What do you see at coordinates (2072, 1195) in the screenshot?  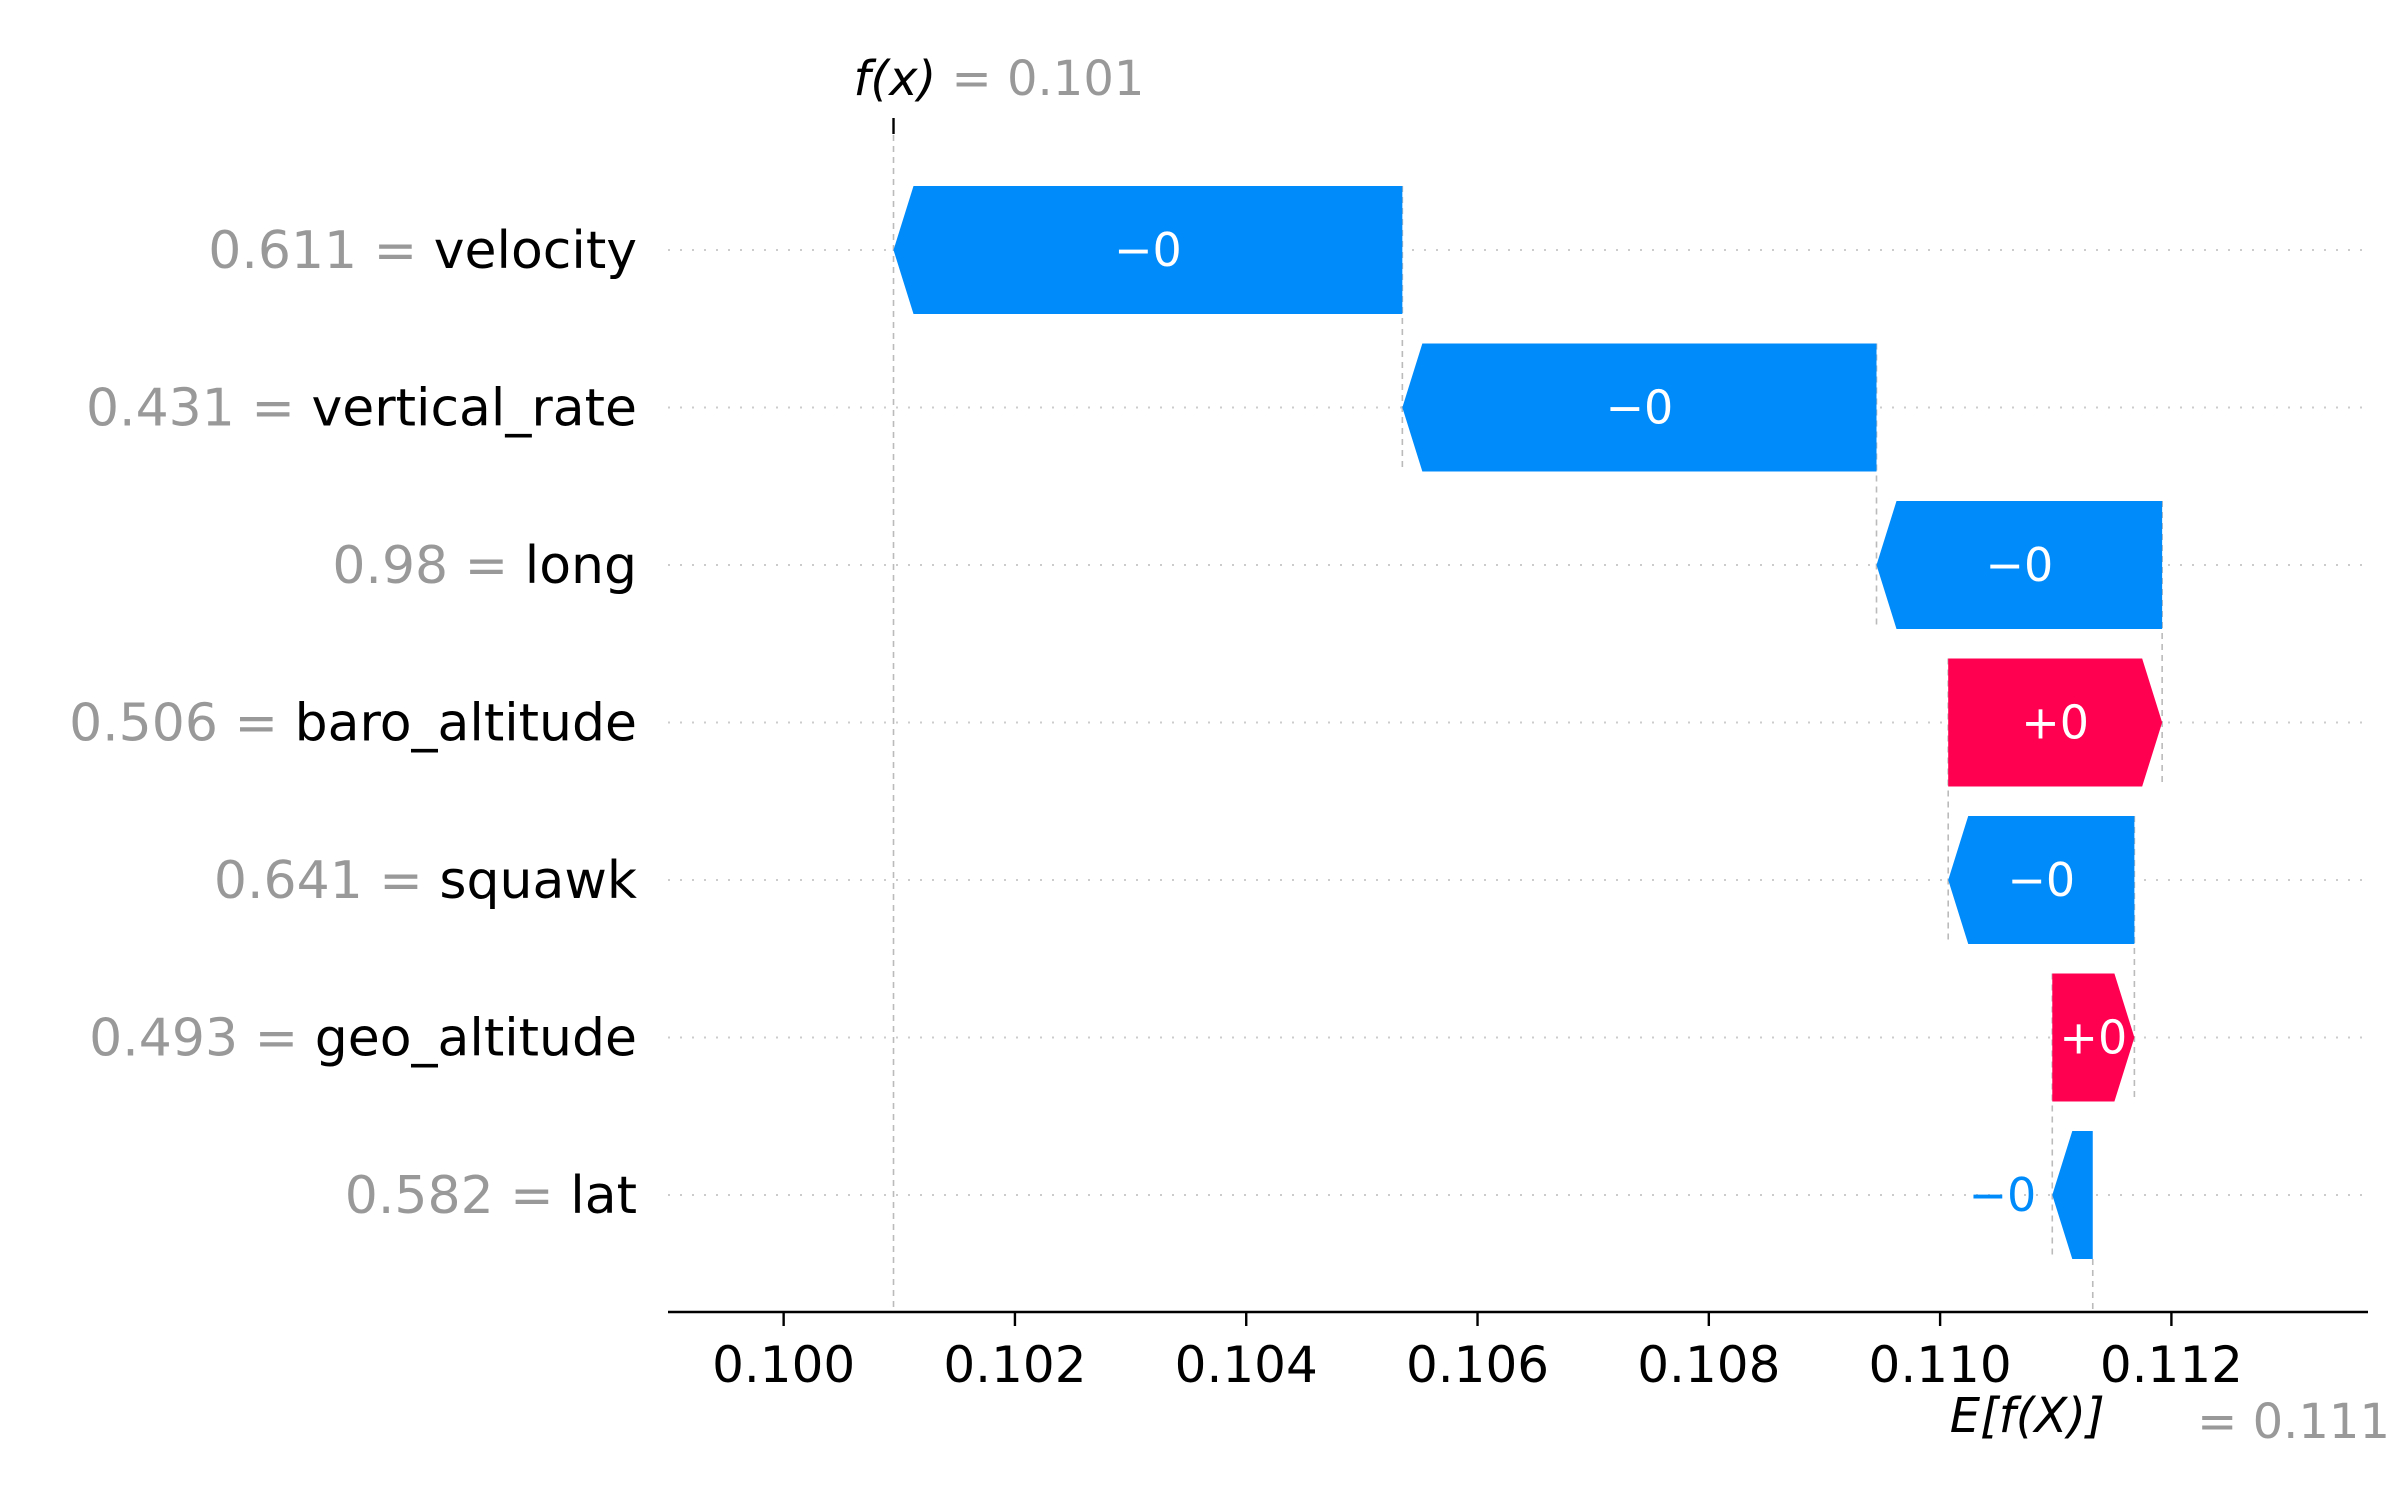 I see `bar-lat` at bounding box center [2072, 1195].